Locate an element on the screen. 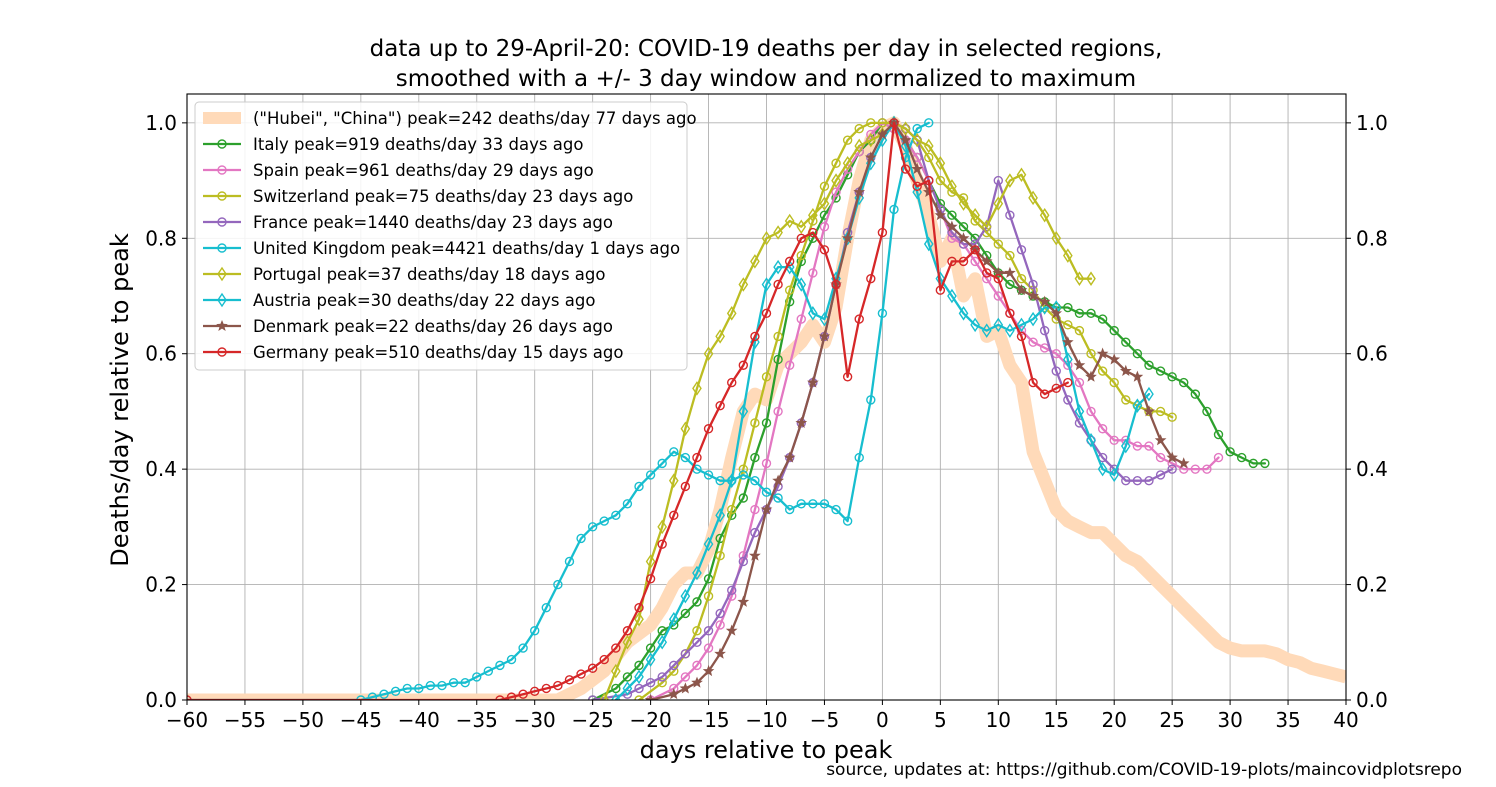 This screenshot has width=1496, height=787. y-tick-label-left: 0.8 is located at coordinates (161, 238).